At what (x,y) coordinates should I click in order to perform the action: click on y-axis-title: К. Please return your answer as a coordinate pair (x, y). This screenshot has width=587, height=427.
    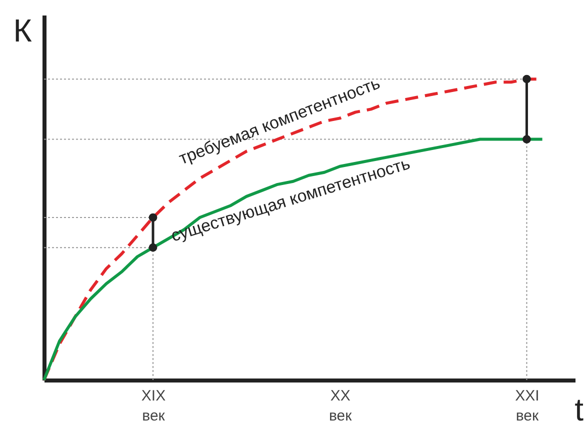
    Looking at the image, I should click on (22, 30).